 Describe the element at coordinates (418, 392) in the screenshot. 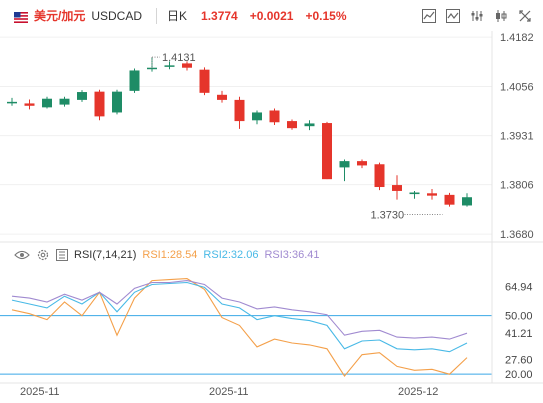

I see `time-tick-label: 2025-12` at that location.